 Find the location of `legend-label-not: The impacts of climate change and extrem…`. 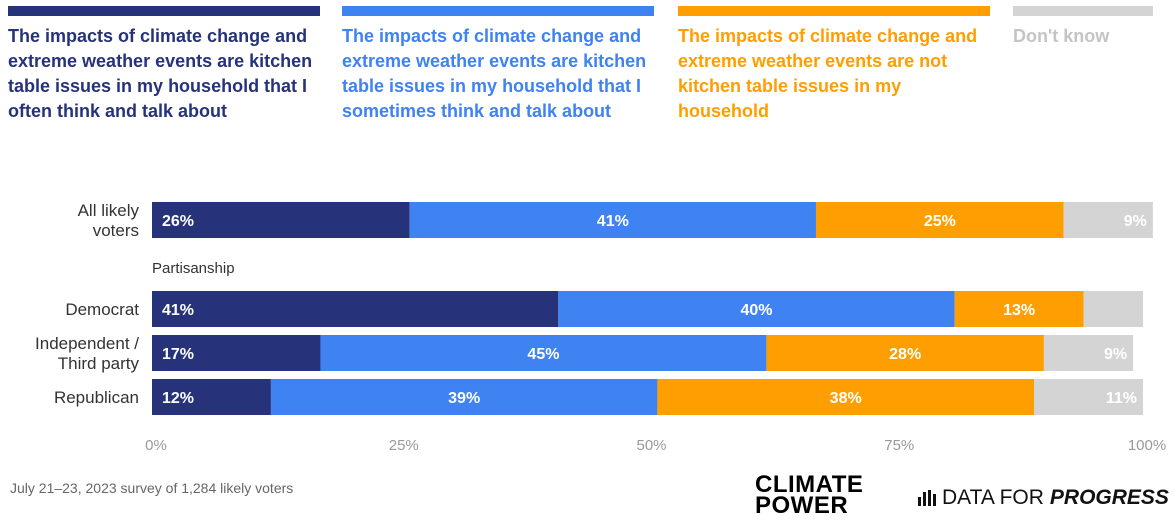

legend-label-not: The impacts of climate change and extrem… is located at coordinates (828, 73).